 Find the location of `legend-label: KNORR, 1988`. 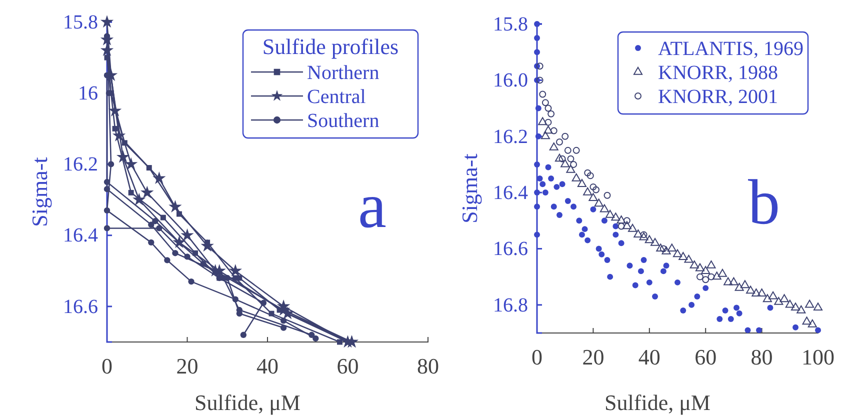

legend-label: KNORR, 1988 is located at coordinates (718, 73).